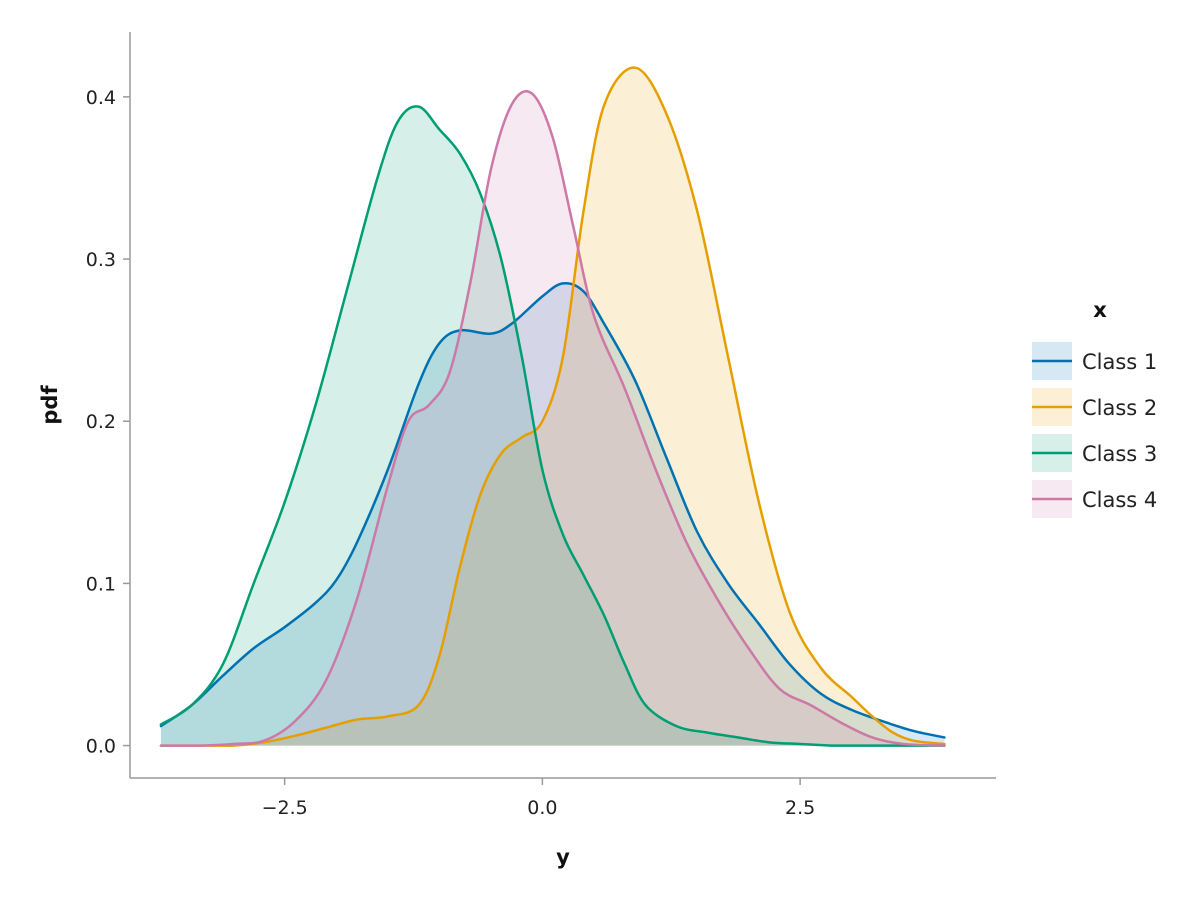  I want to click on y-tick-label: 0.0, so click(101, 747).